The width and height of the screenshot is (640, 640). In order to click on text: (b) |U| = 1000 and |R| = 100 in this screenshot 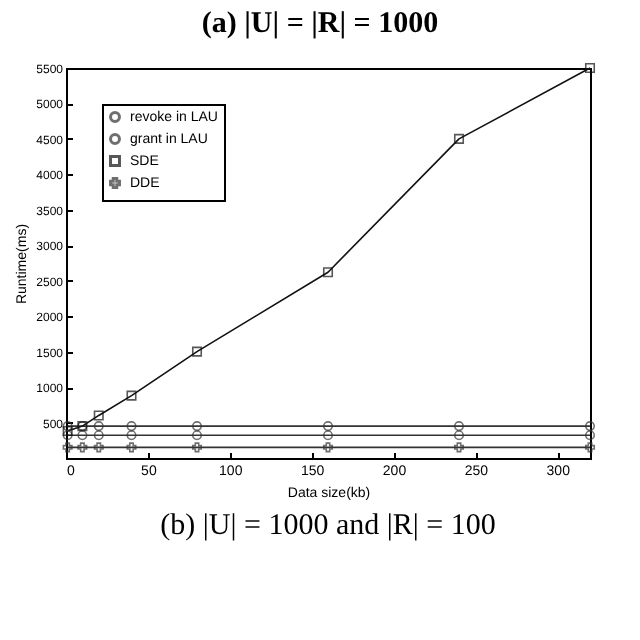, I will do `click(328, 526)`.